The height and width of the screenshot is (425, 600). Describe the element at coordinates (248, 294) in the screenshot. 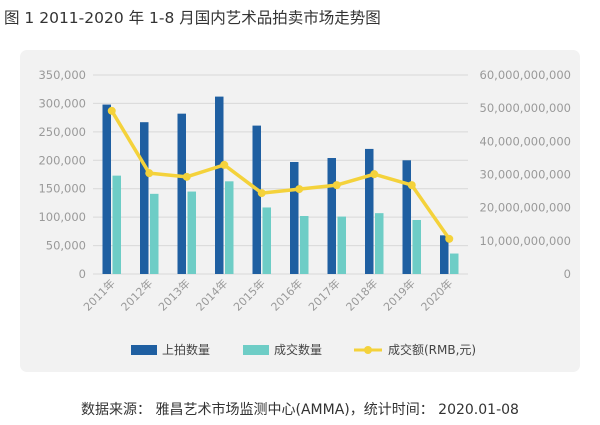

I see `x-tick-label: 2015年` at that location.